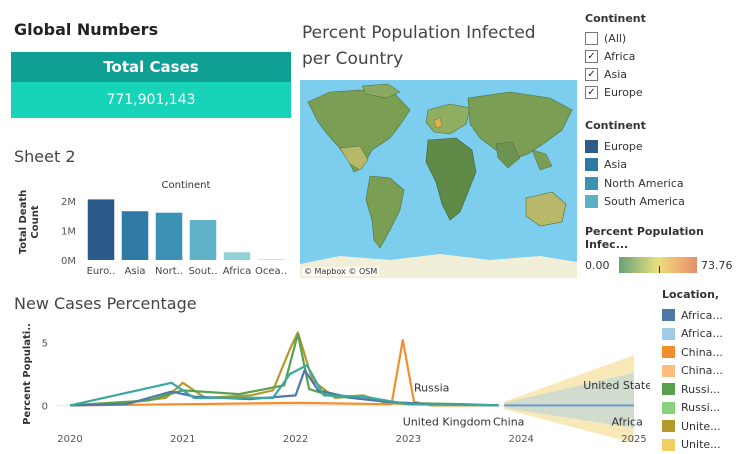 The height and width of the screenshot is (454, 736). Describe the element at coordinates (655, 56) in the screenshot. I see `filter-item-africa: ✓ Africa` at that location.